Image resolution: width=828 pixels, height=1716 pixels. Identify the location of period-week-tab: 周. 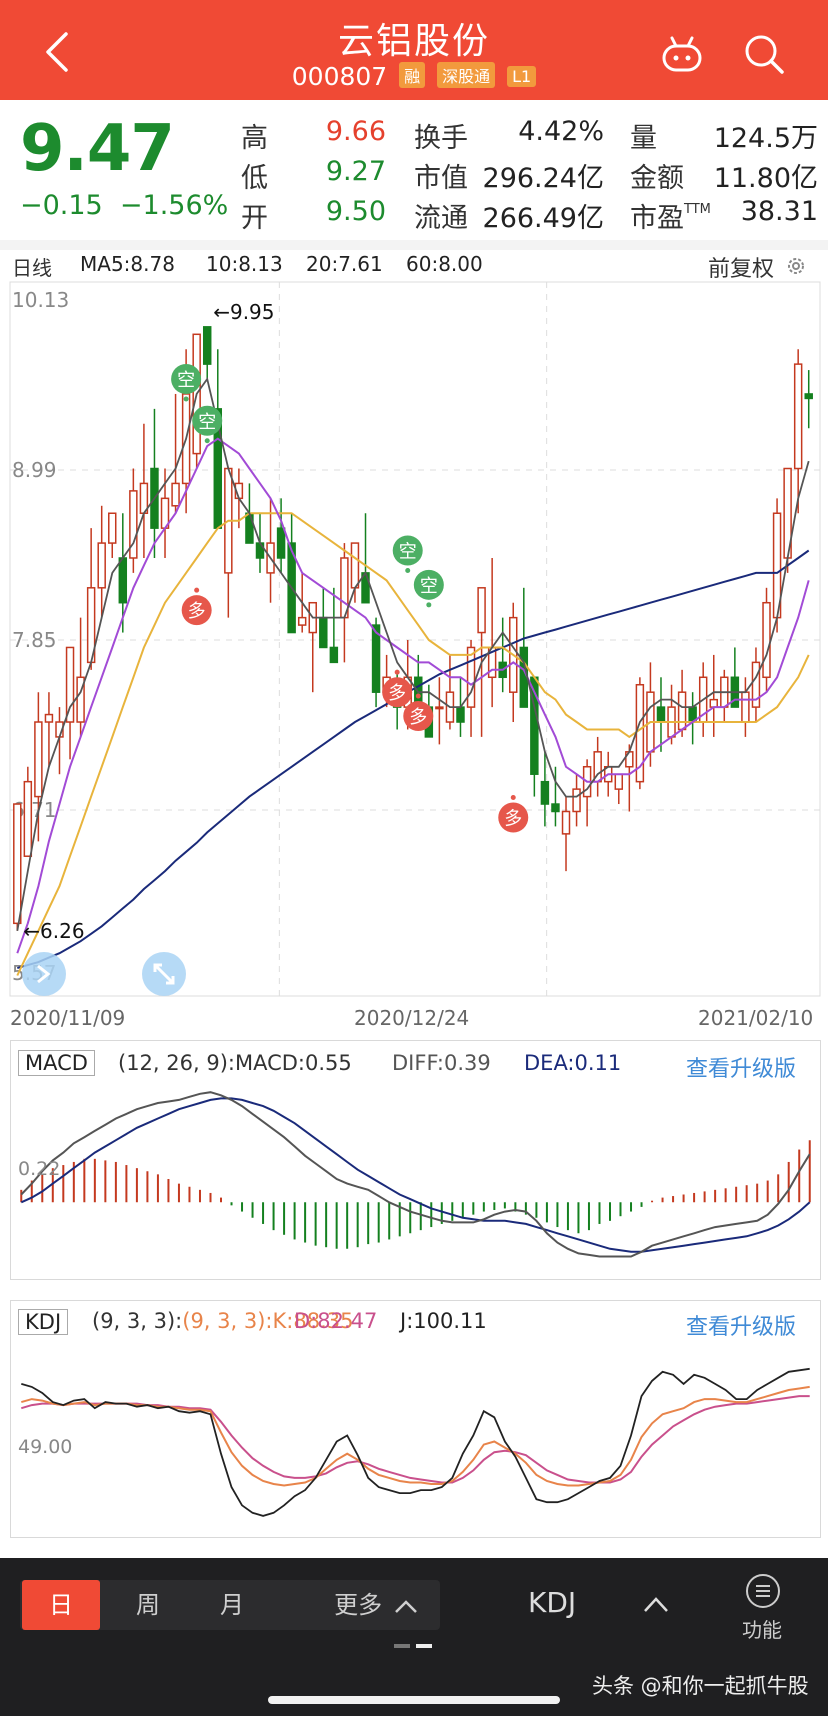
(148, 1605).